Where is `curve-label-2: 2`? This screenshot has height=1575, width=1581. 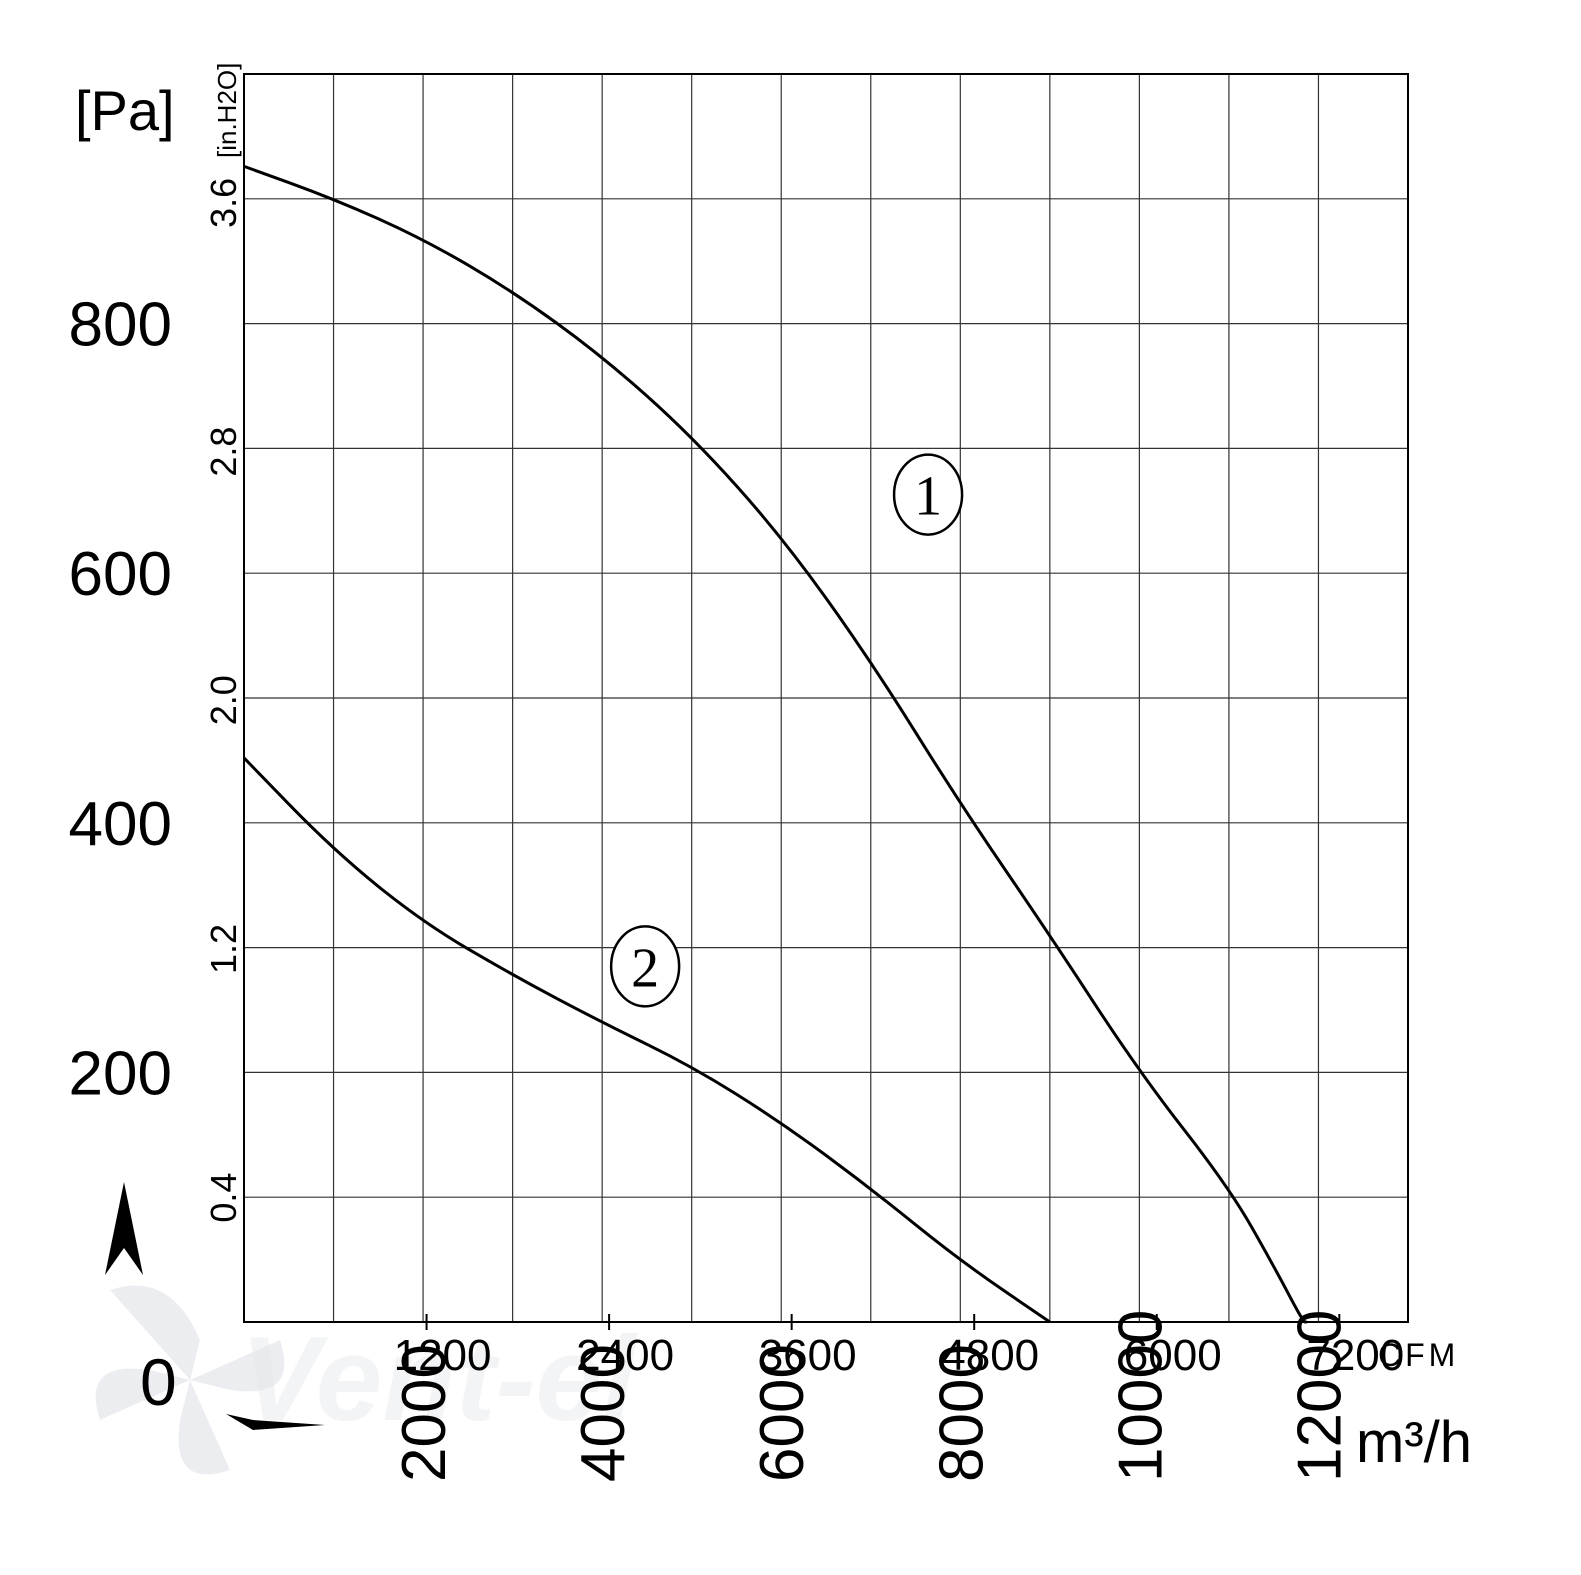 curve-label-2: 2 is located at coordinates (645, 968).